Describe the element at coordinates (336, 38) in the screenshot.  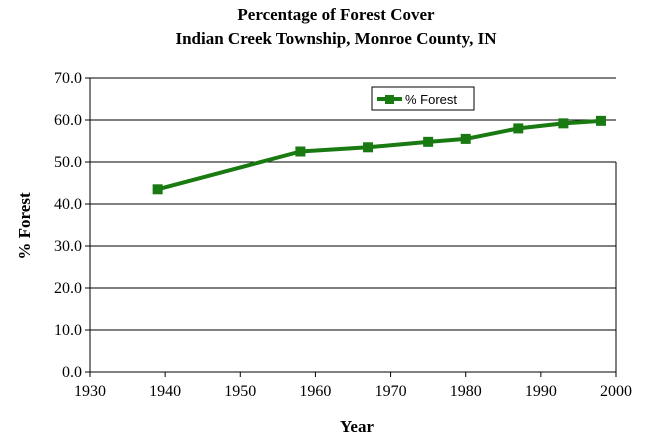
I see `chart-subtitle: Indian Creek Township, Monroe County, IN` at that location.